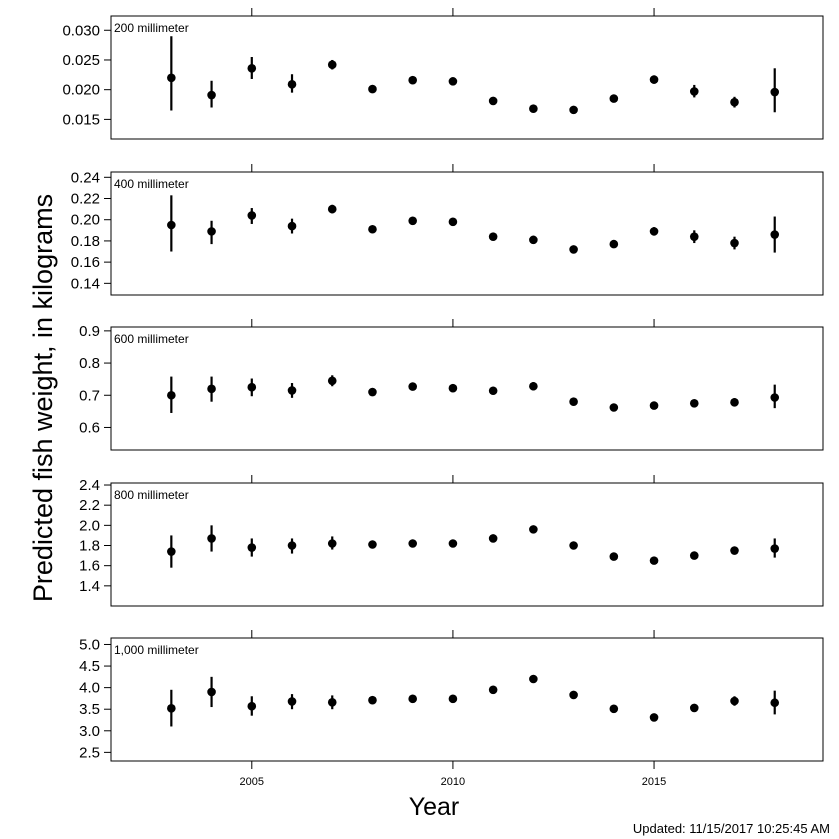 The width and height of the screenshot is (839, 839). What do you see at coordinates (81, 60) in the screenshot?
I see `y-tick-label: 0.025` at bounding box center [81, 60].